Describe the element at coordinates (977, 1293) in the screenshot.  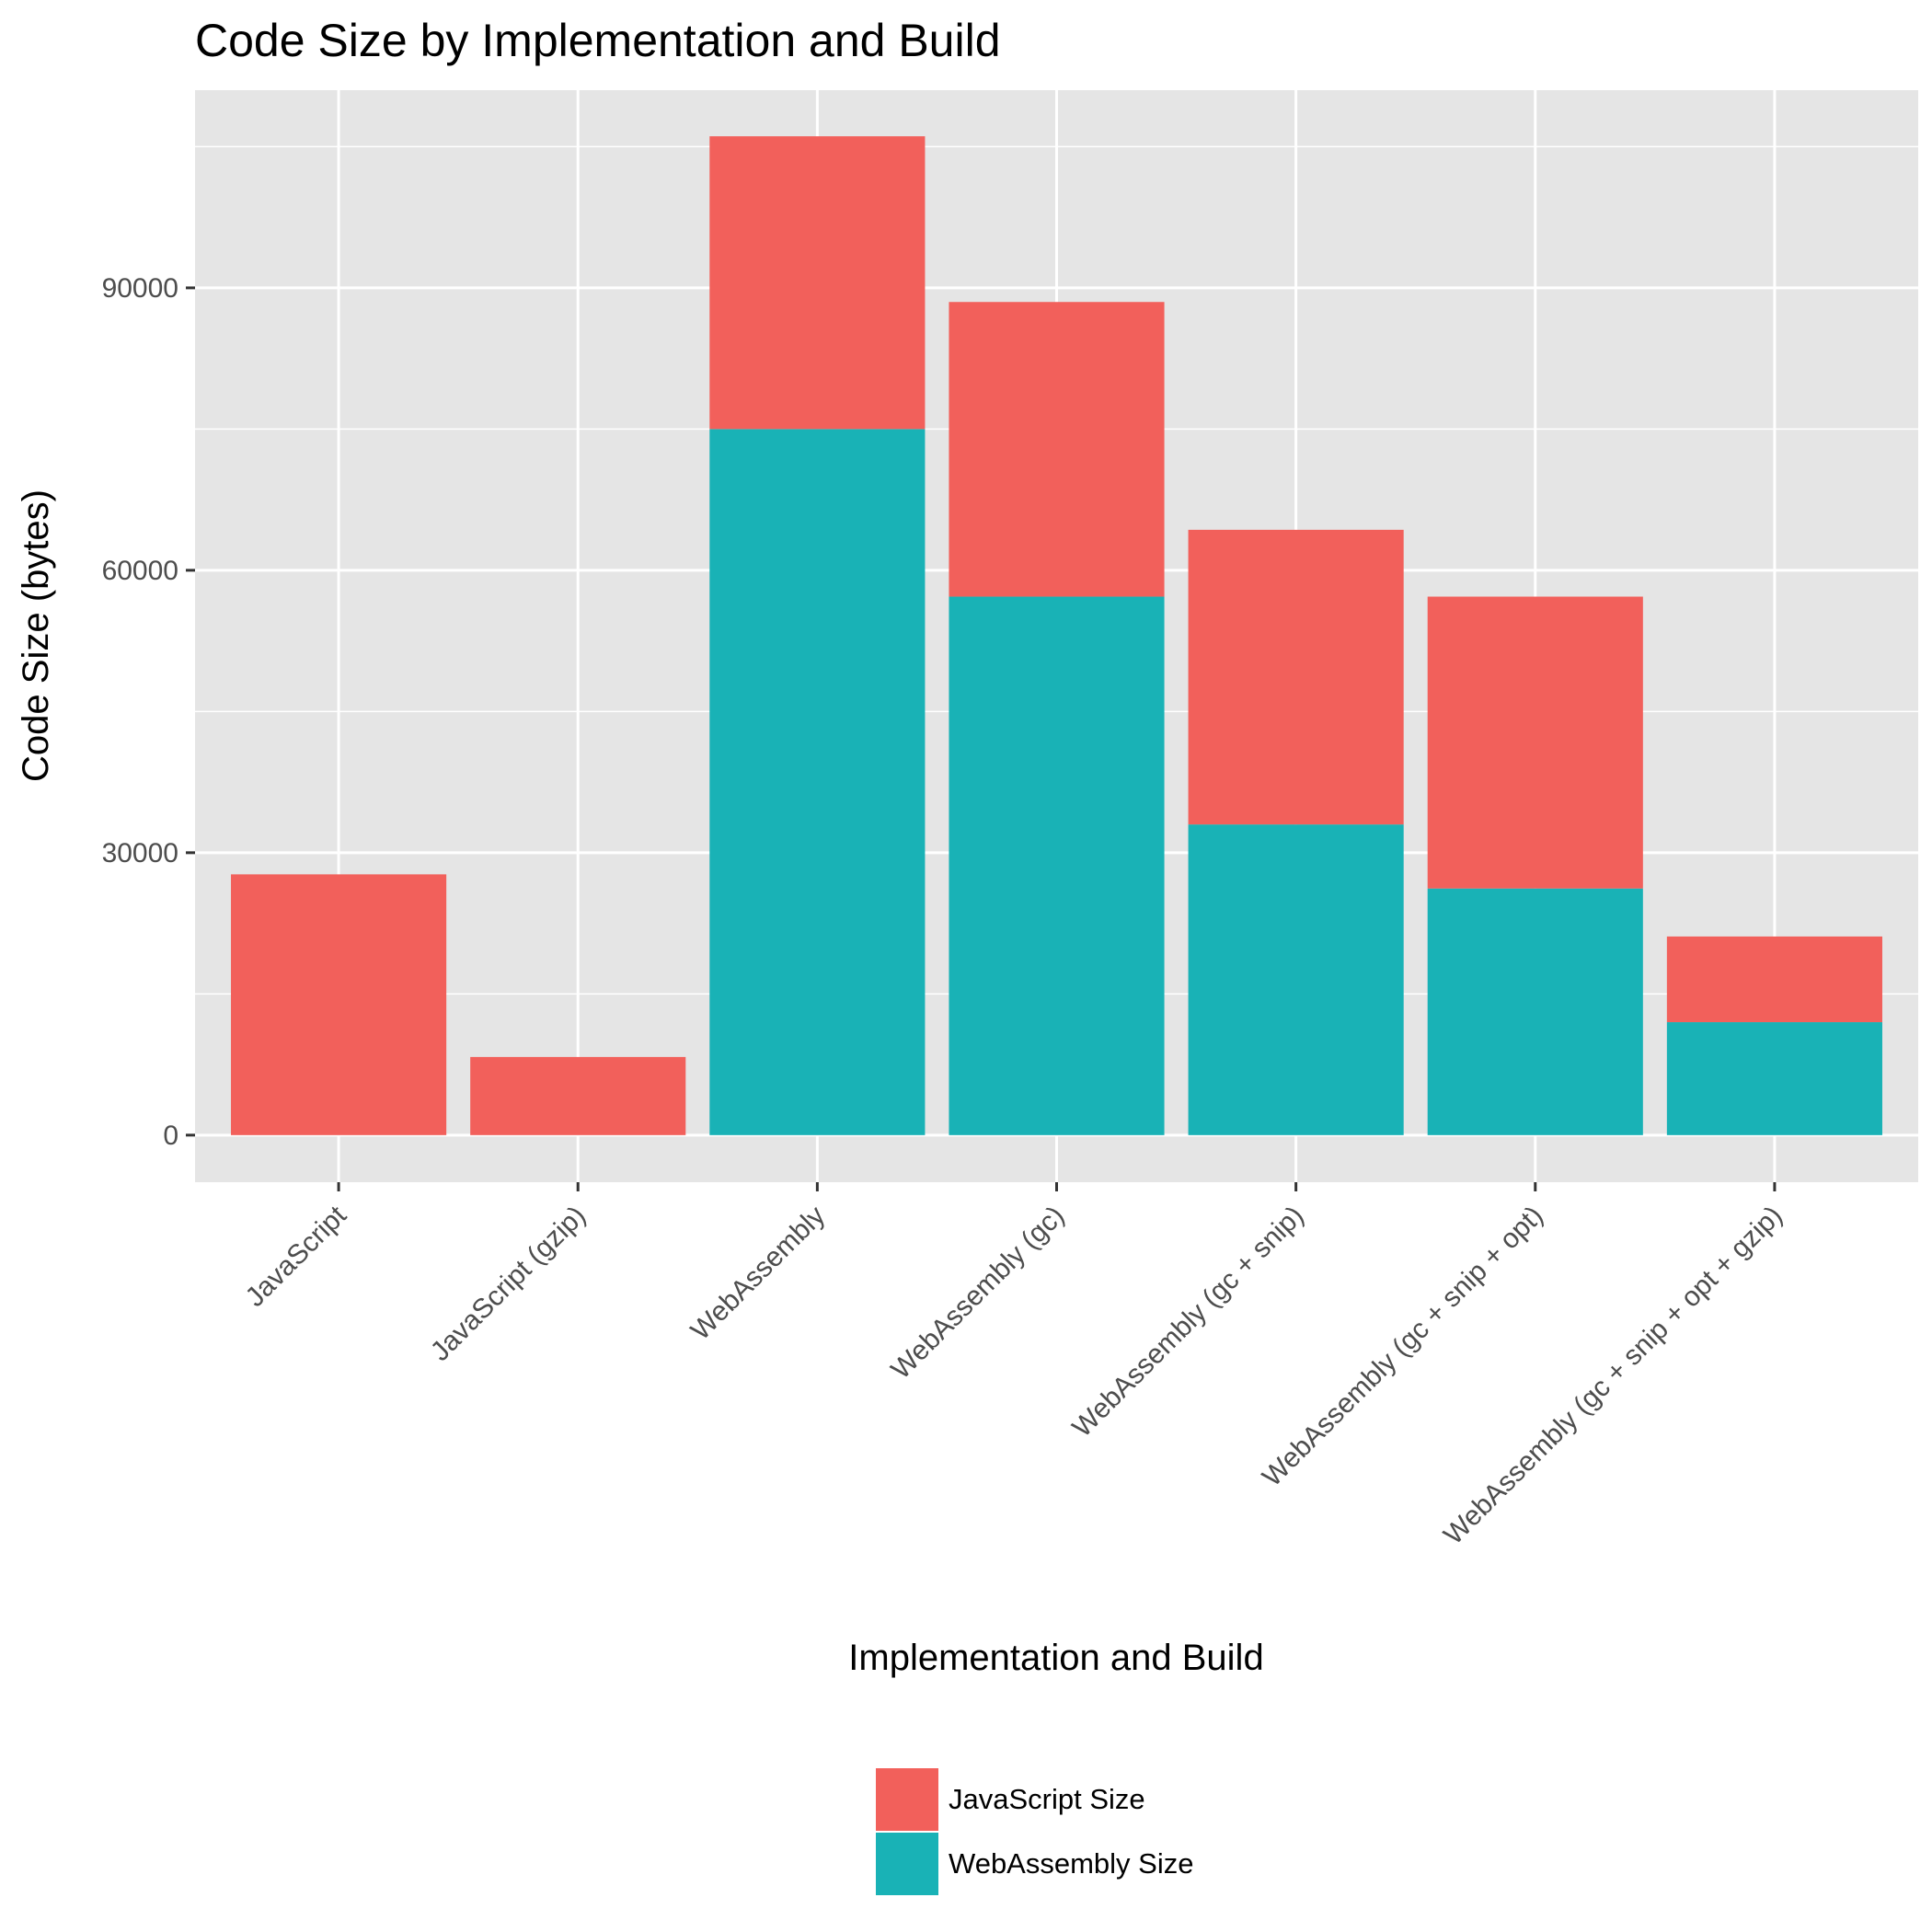
I see `x-tick-label: WebAssembly (gc)` at that location.